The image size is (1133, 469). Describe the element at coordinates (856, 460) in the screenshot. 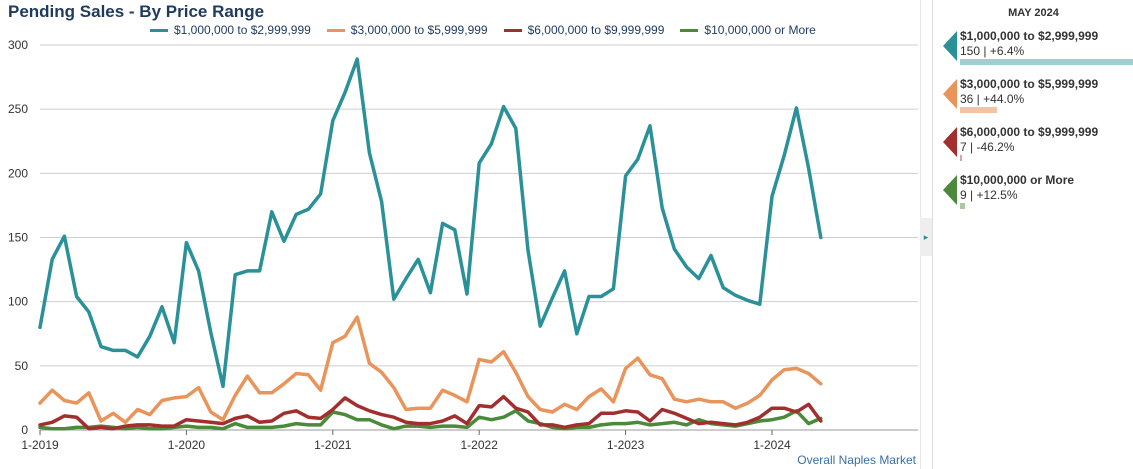

I see `source-link: Overall Naples Market` at that location.